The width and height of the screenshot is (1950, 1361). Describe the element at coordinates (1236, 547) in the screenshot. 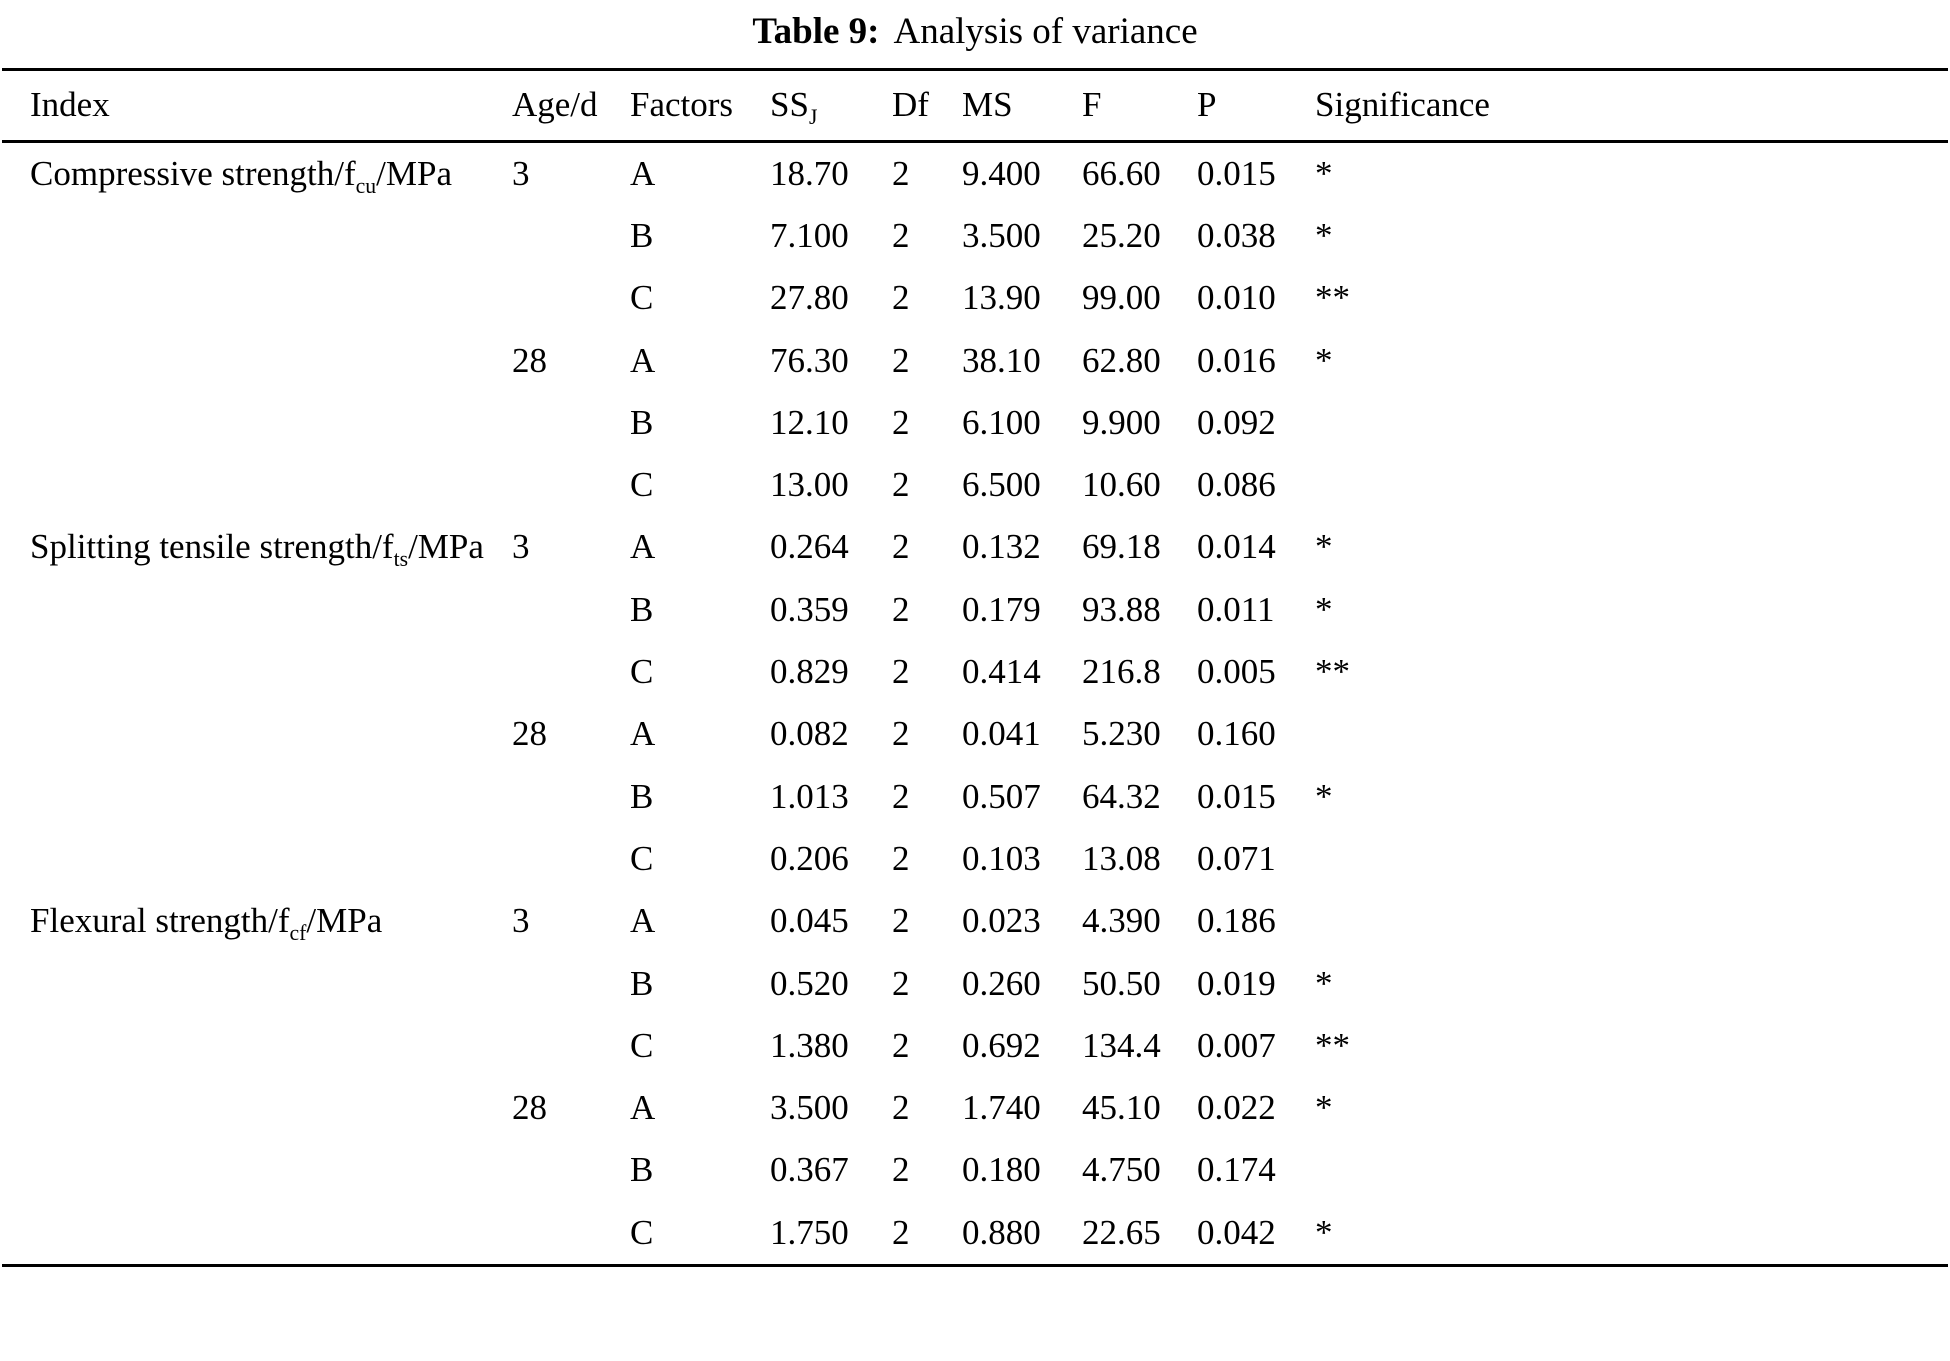

I see `cell-p: 0.014` at that location.